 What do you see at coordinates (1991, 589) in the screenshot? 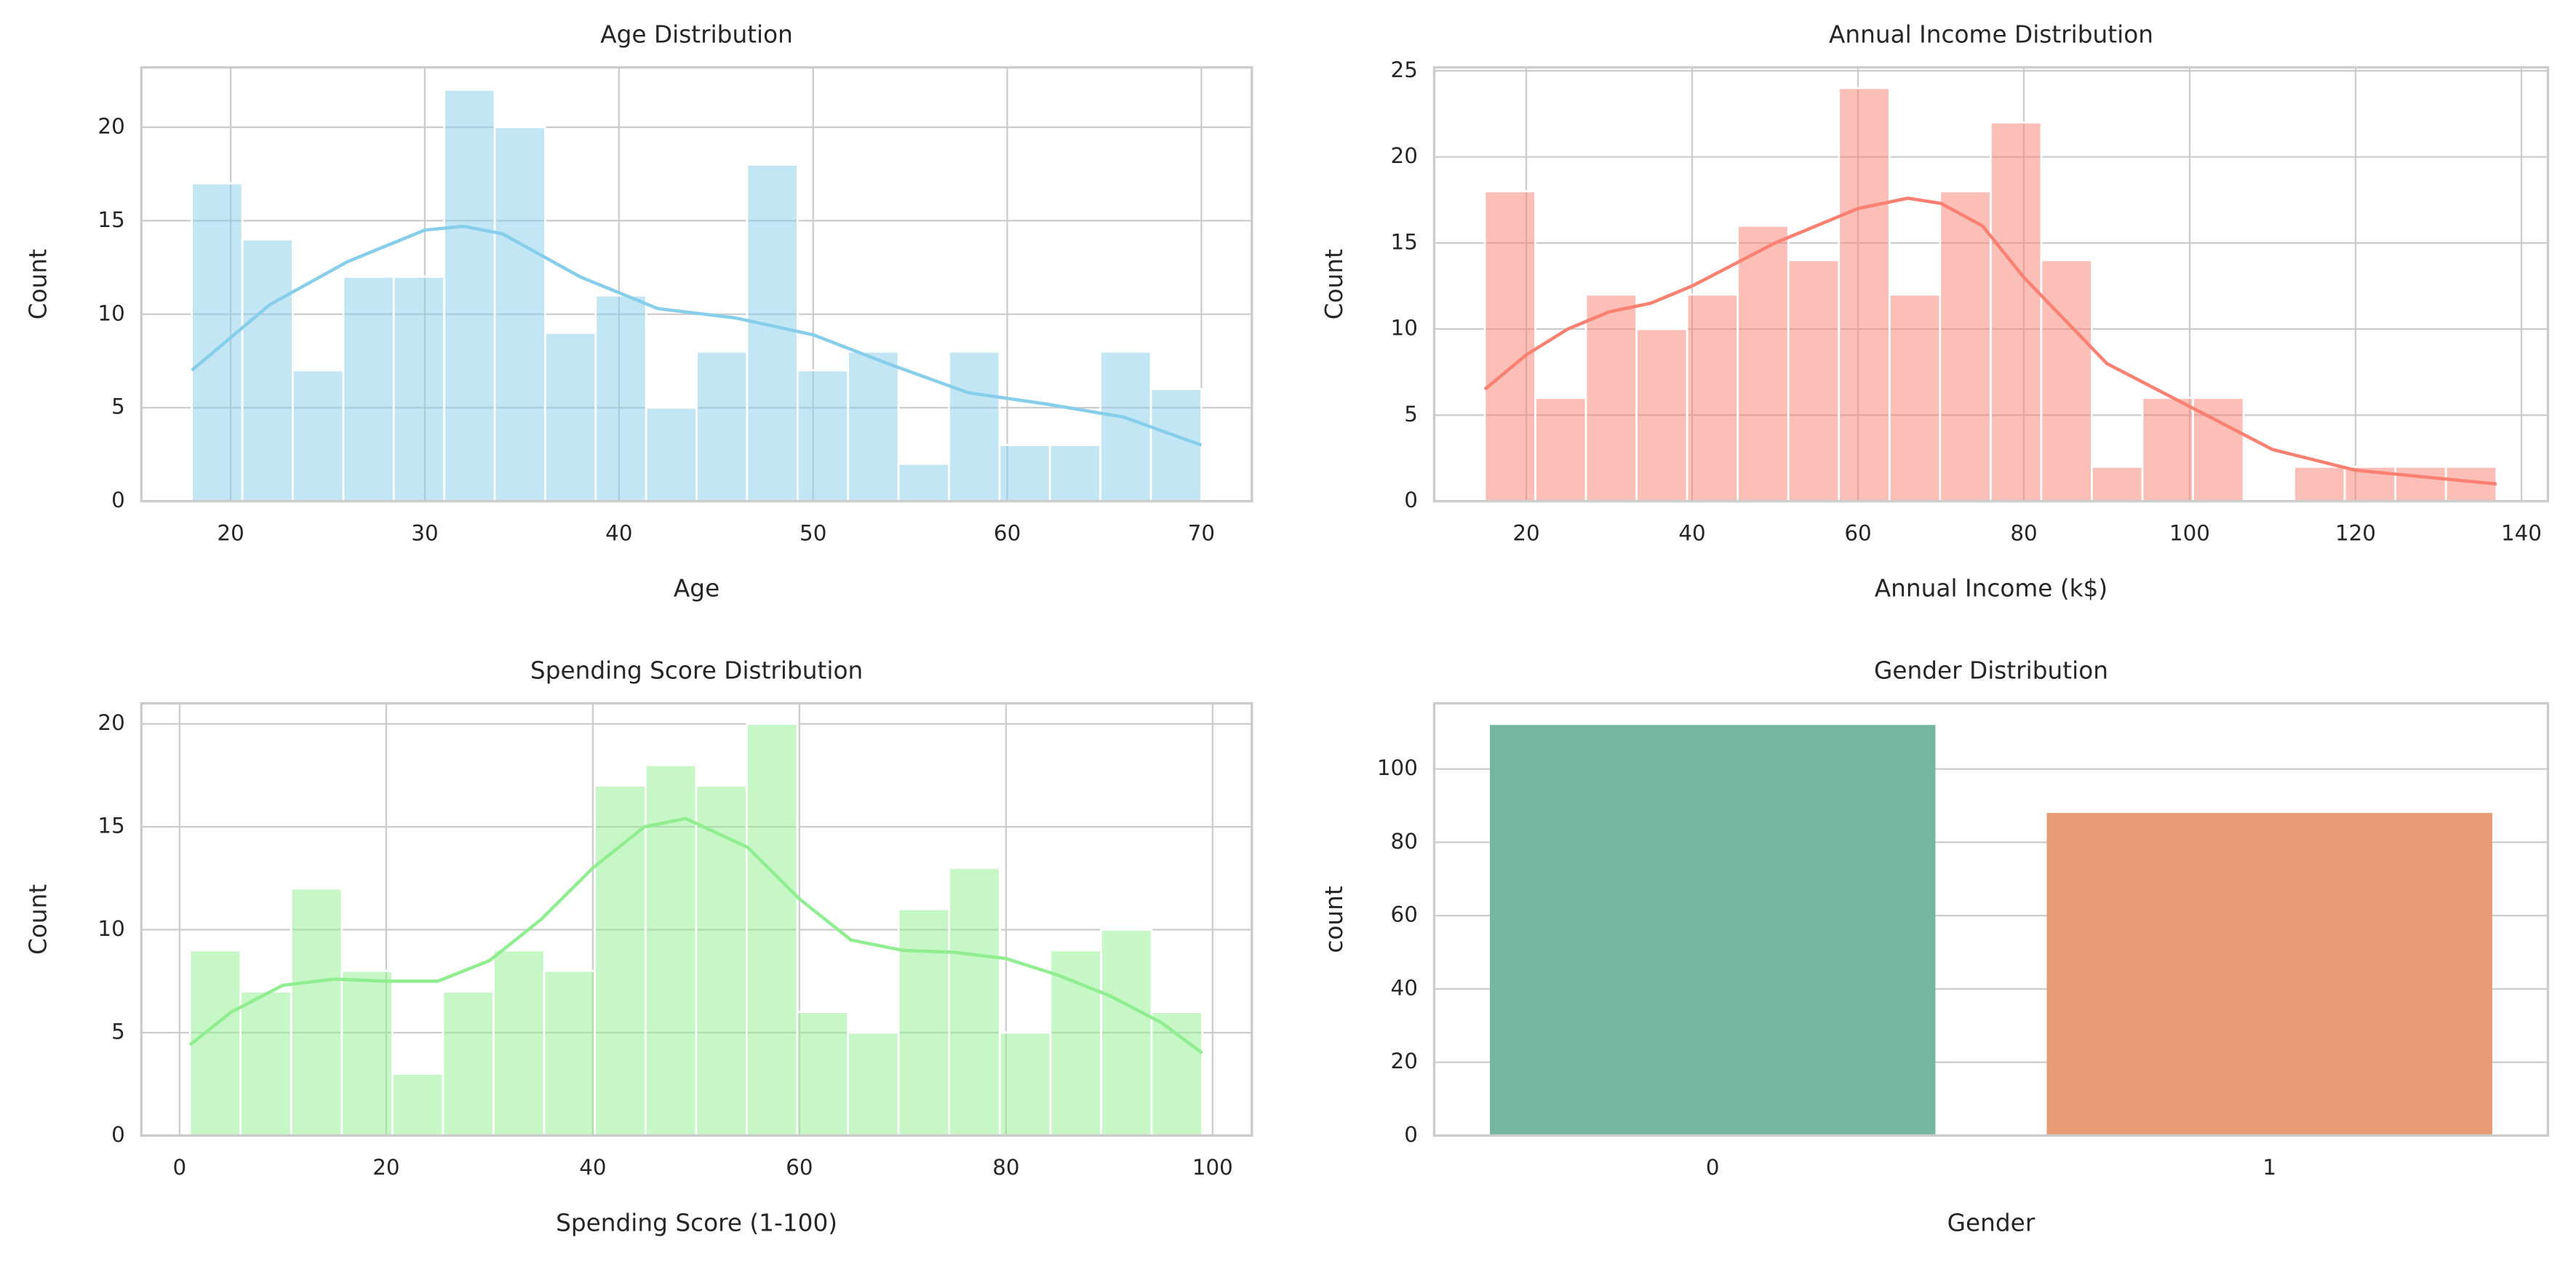
I see `x-axis-label: Annual Income (k$)` at bounding box center [1991, 589].